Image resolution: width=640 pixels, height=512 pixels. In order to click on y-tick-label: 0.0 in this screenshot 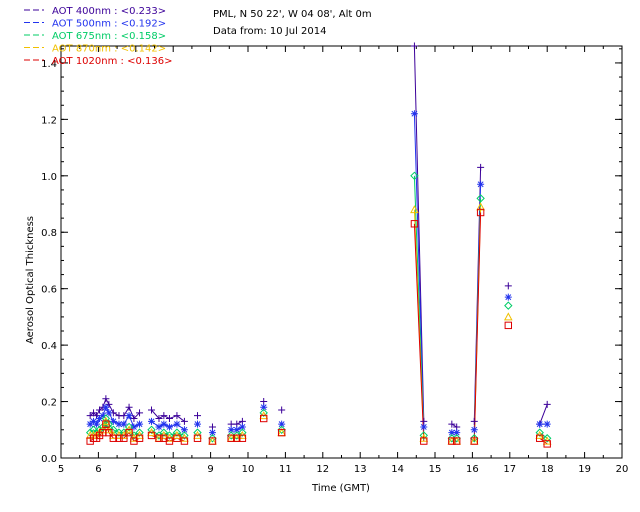, I will do `click(49, 459)`.